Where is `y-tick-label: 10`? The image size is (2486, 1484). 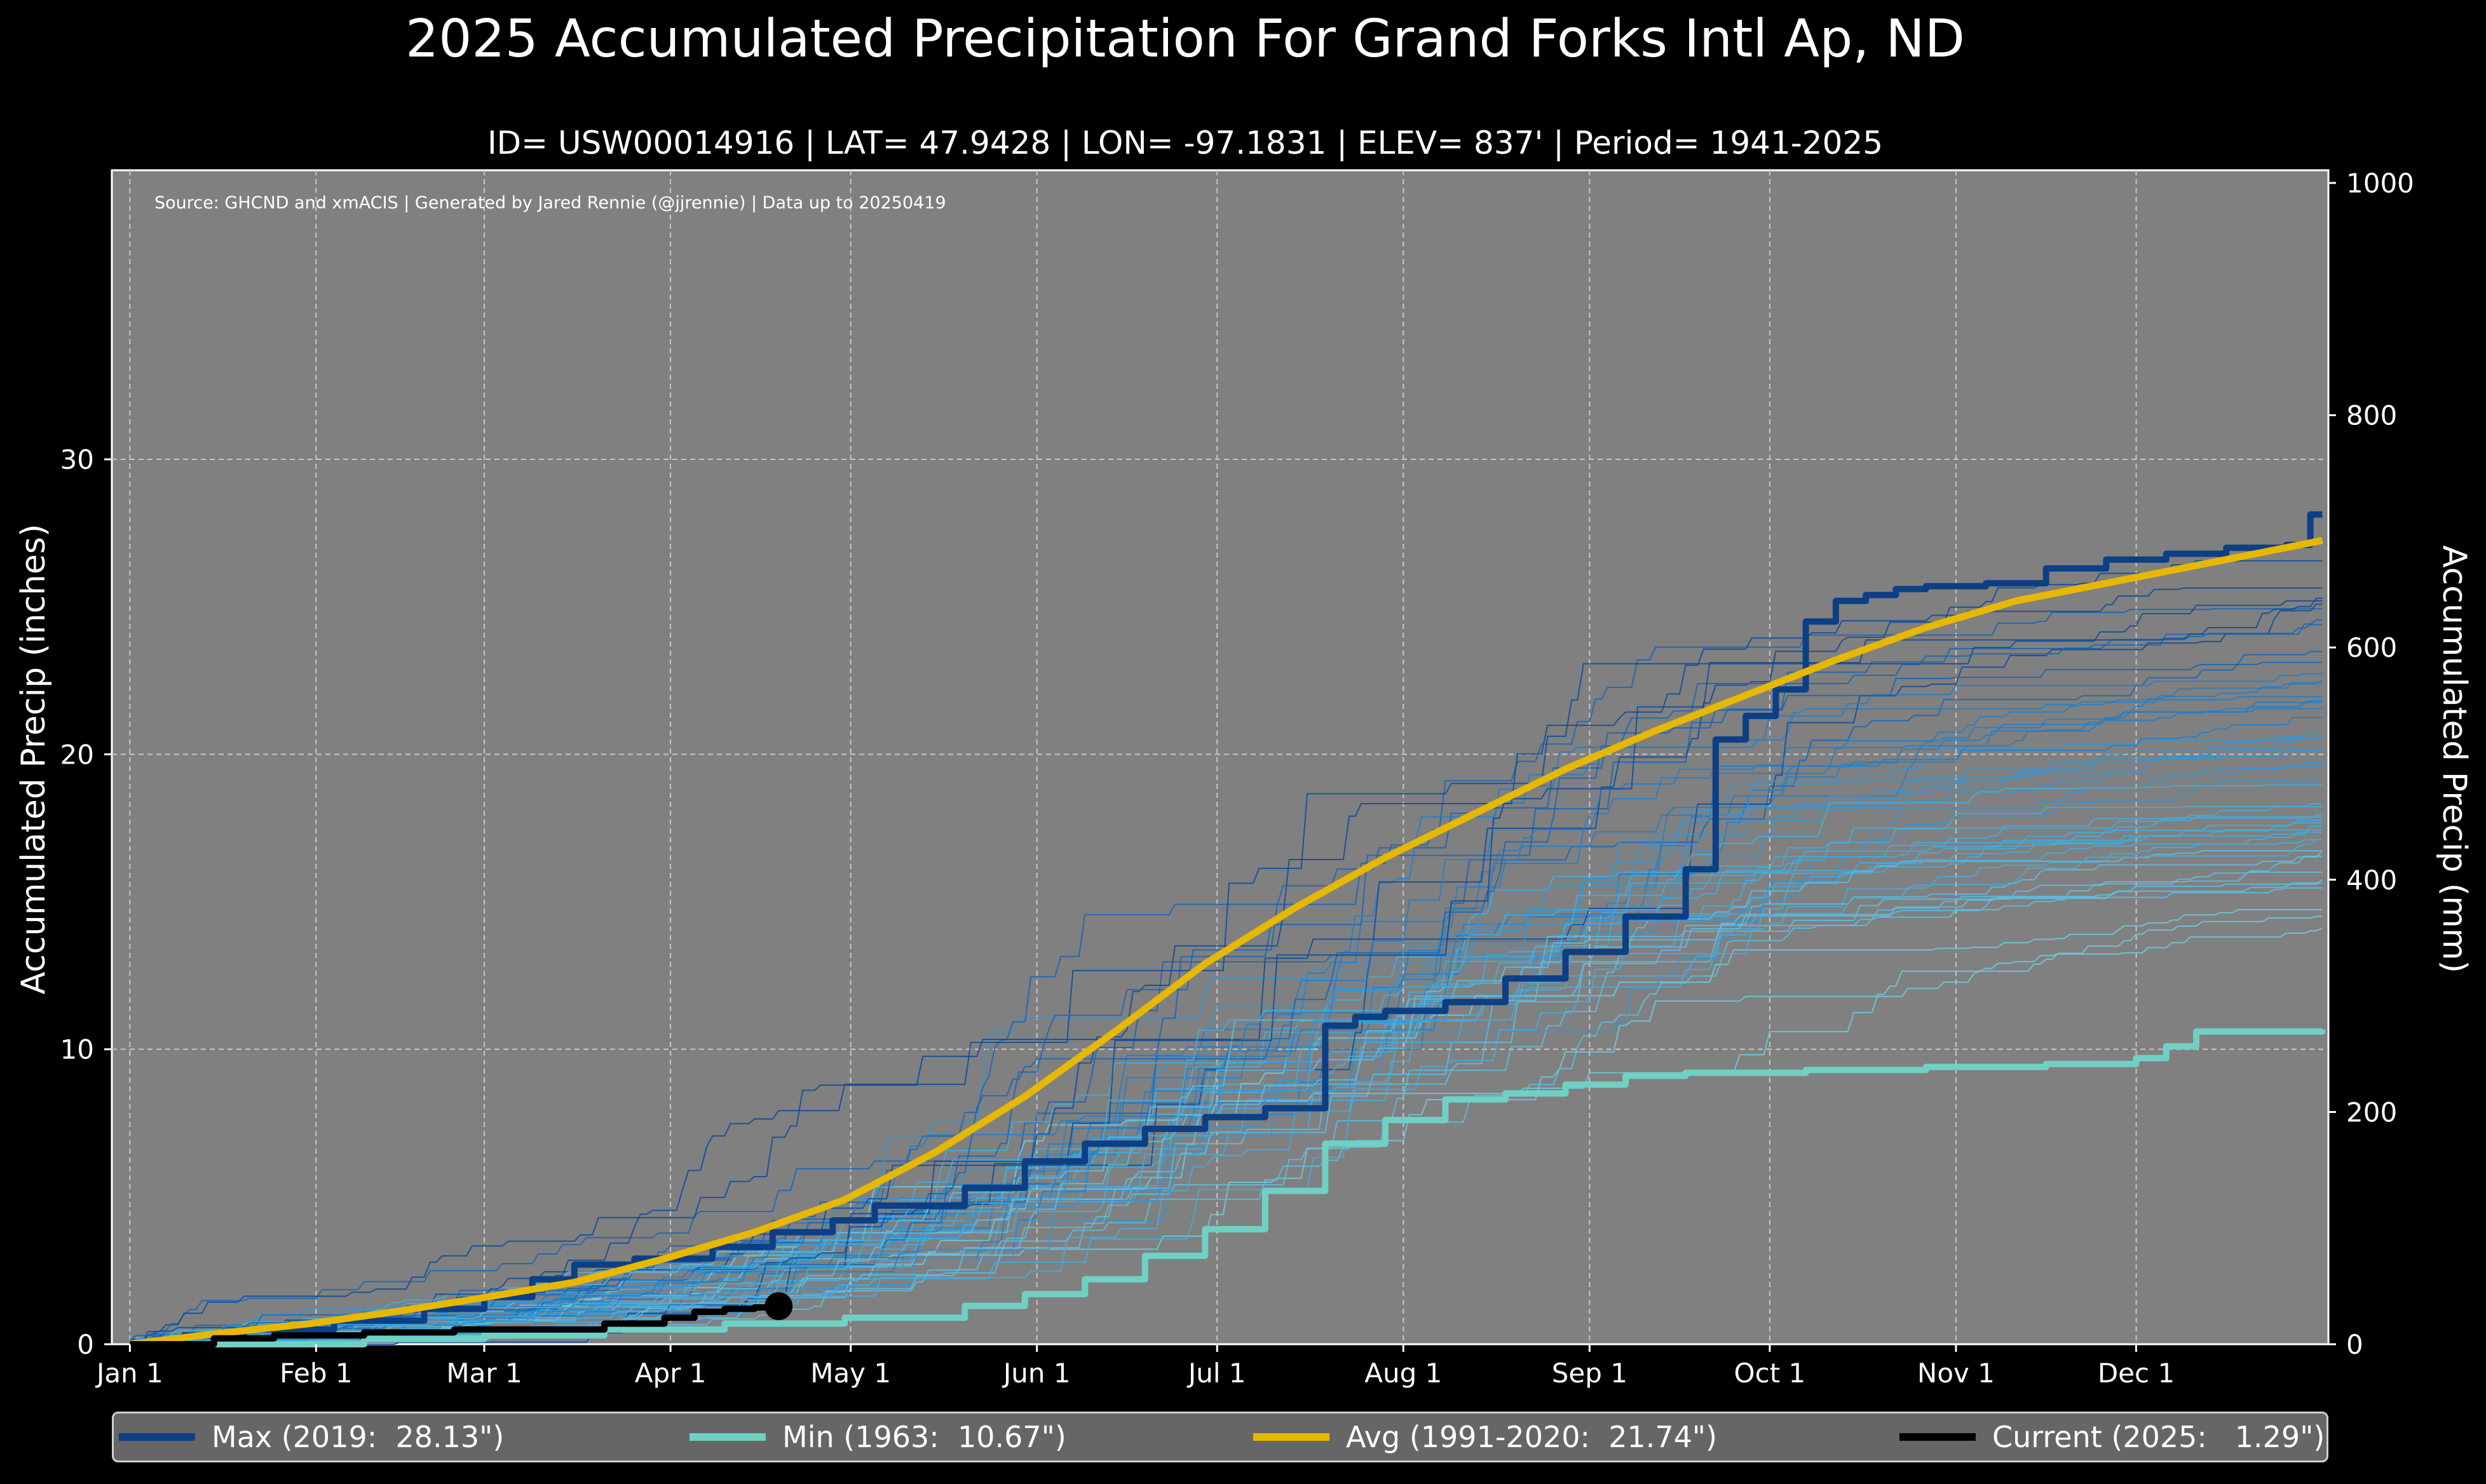 y-tick-label: 10 is located at coordinates (77, 1049).